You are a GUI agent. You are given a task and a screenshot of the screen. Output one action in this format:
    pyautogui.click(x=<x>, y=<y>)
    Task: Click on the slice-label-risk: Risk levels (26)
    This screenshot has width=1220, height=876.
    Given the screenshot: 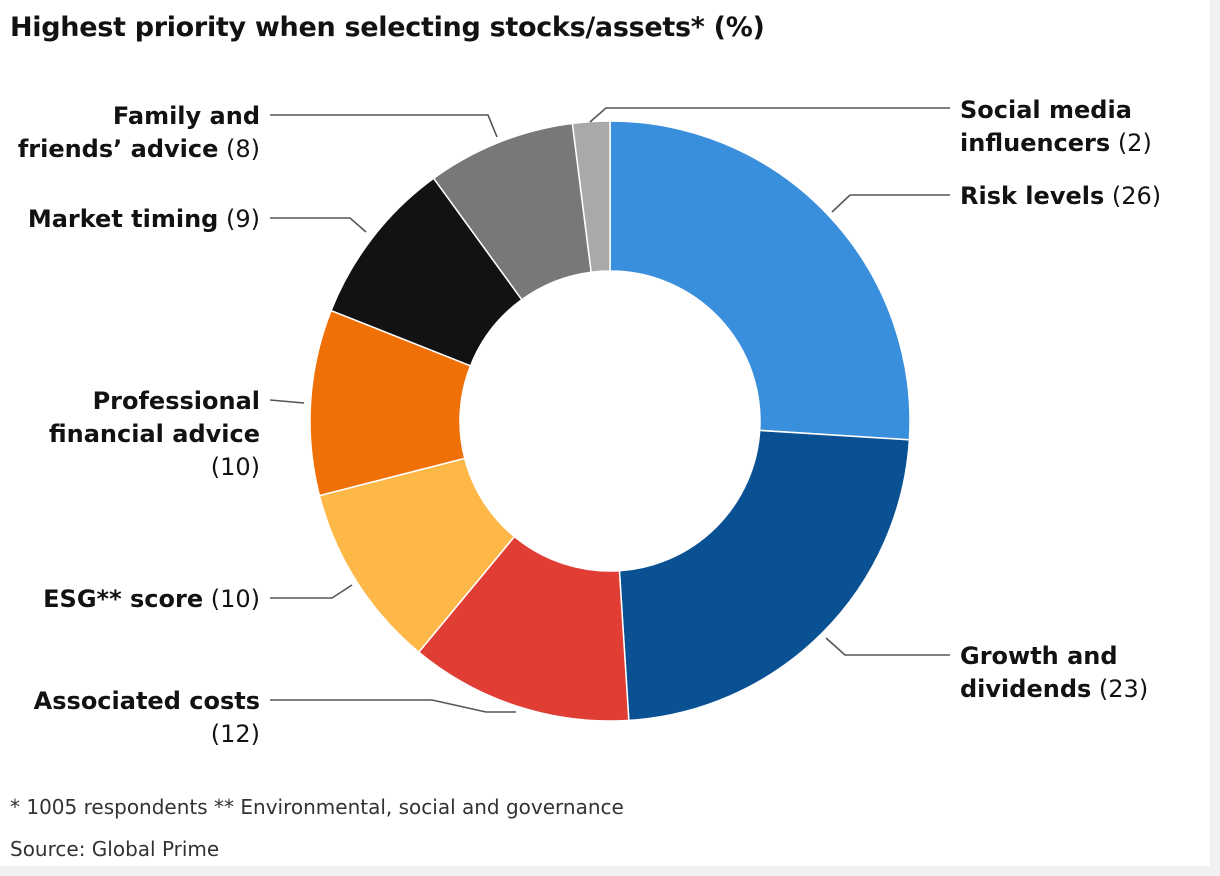 What is the action you would take?
    pyautogui.click(x=1060, y=196)
    